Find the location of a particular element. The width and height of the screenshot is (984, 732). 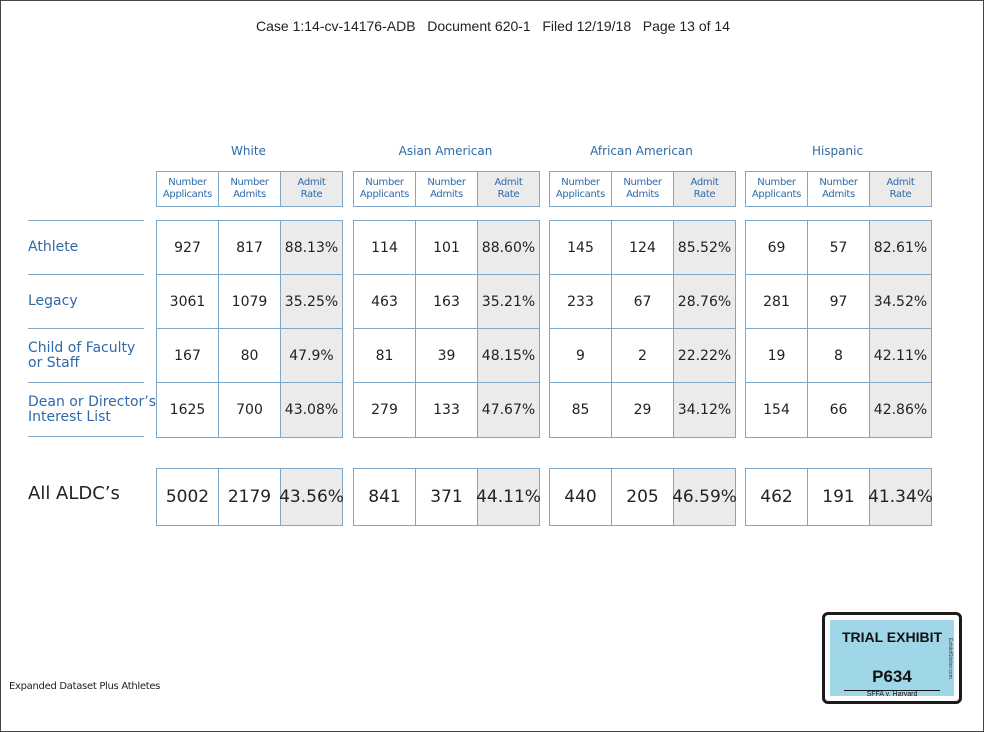

cell-rate: 42.86% is located at coordinates (900, 410).